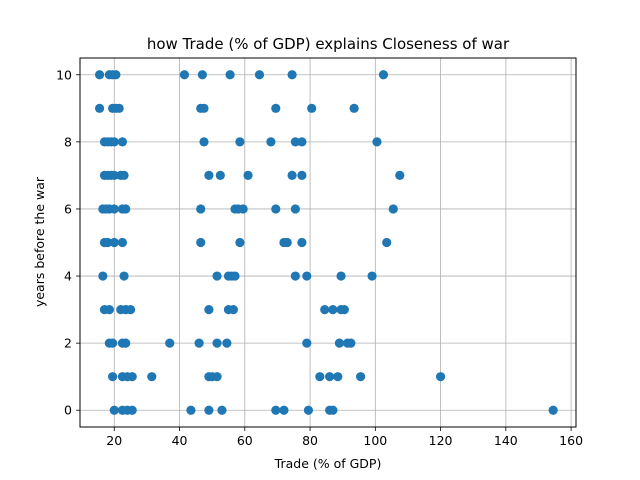  I want to click on x-tick-label: 20, so click(114, 440).